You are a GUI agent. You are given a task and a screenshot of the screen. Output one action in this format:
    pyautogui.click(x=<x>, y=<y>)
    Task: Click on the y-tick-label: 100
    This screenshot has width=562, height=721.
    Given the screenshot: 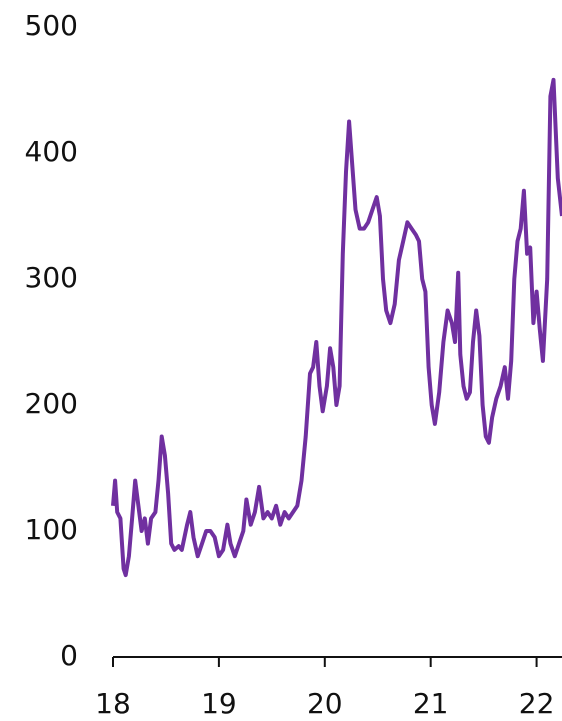 What is the action you would take?
    pyautogui.click(x=51, y=529)
    